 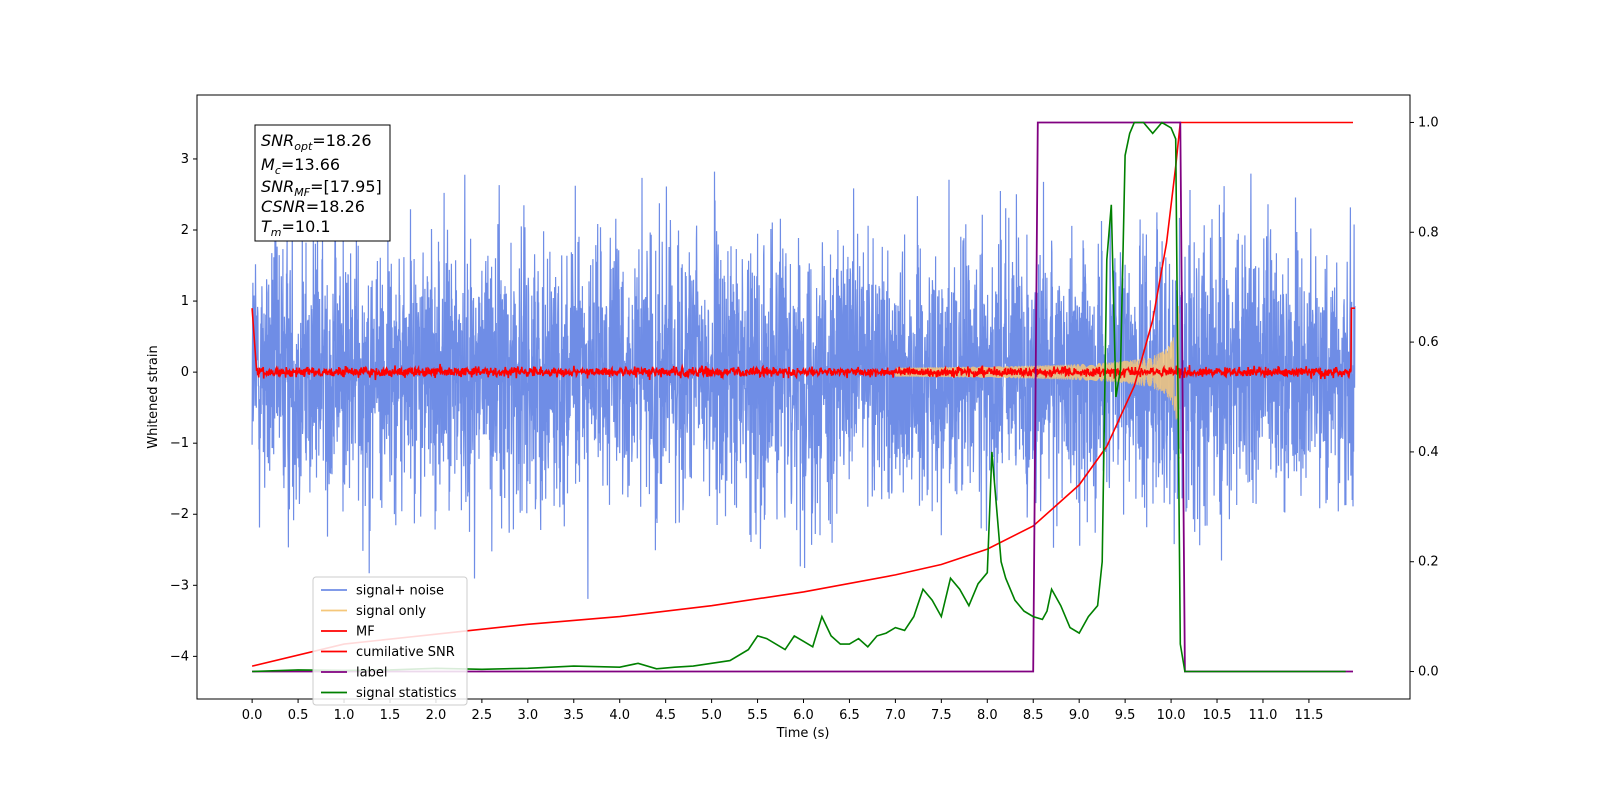 I want to click on annotation-tm: Tm=10.1, so click(x=296, y=228).